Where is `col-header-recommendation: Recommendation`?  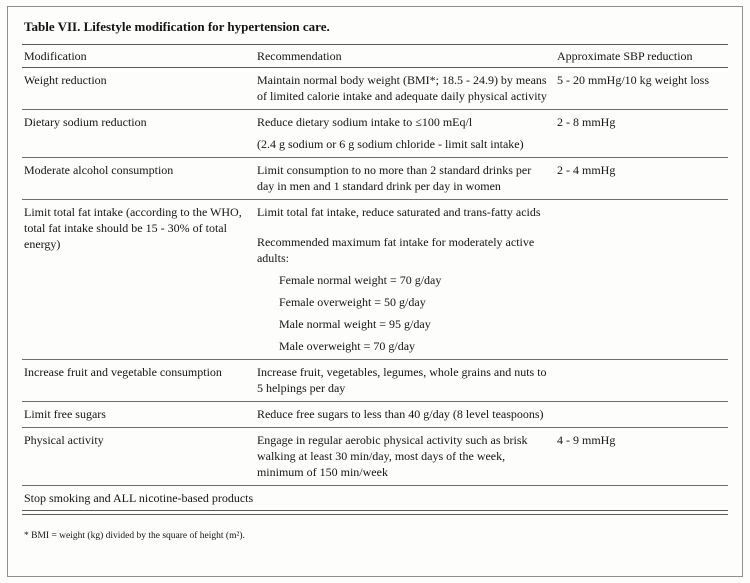
col-header-recommendation: Recommendation is located at coordinates (405, 56).